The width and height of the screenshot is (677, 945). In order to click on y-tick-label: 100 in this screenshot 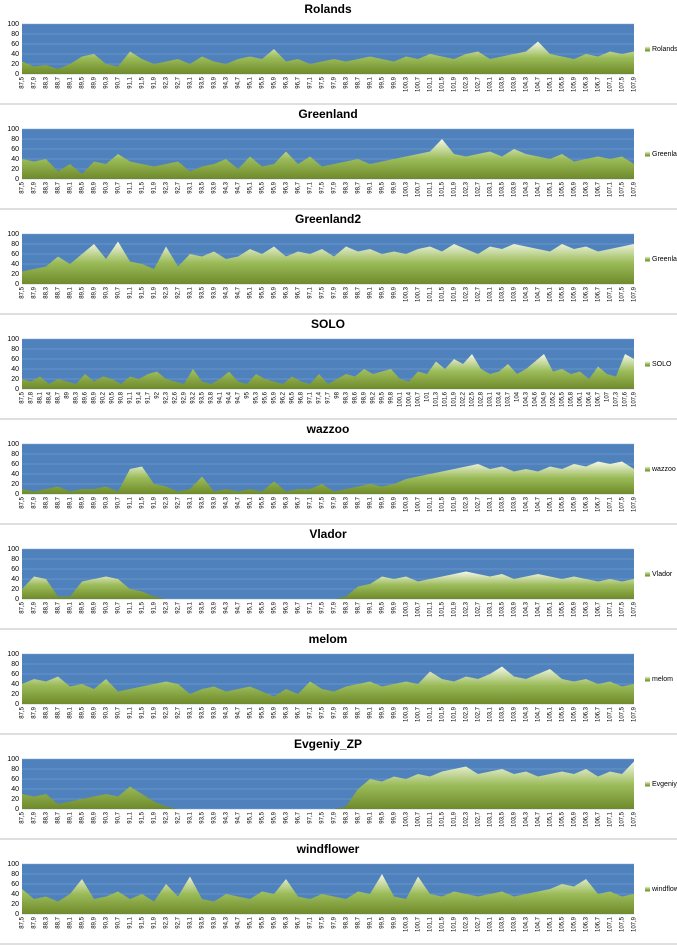, I will do `click(13, 129)`.